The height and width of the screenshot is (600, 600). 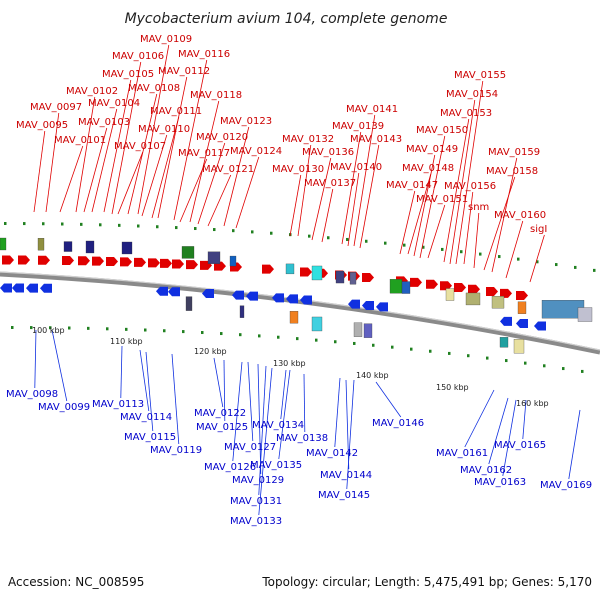 I want to click on gene-label-top: MAV_0104, so click(x=114, y=103).